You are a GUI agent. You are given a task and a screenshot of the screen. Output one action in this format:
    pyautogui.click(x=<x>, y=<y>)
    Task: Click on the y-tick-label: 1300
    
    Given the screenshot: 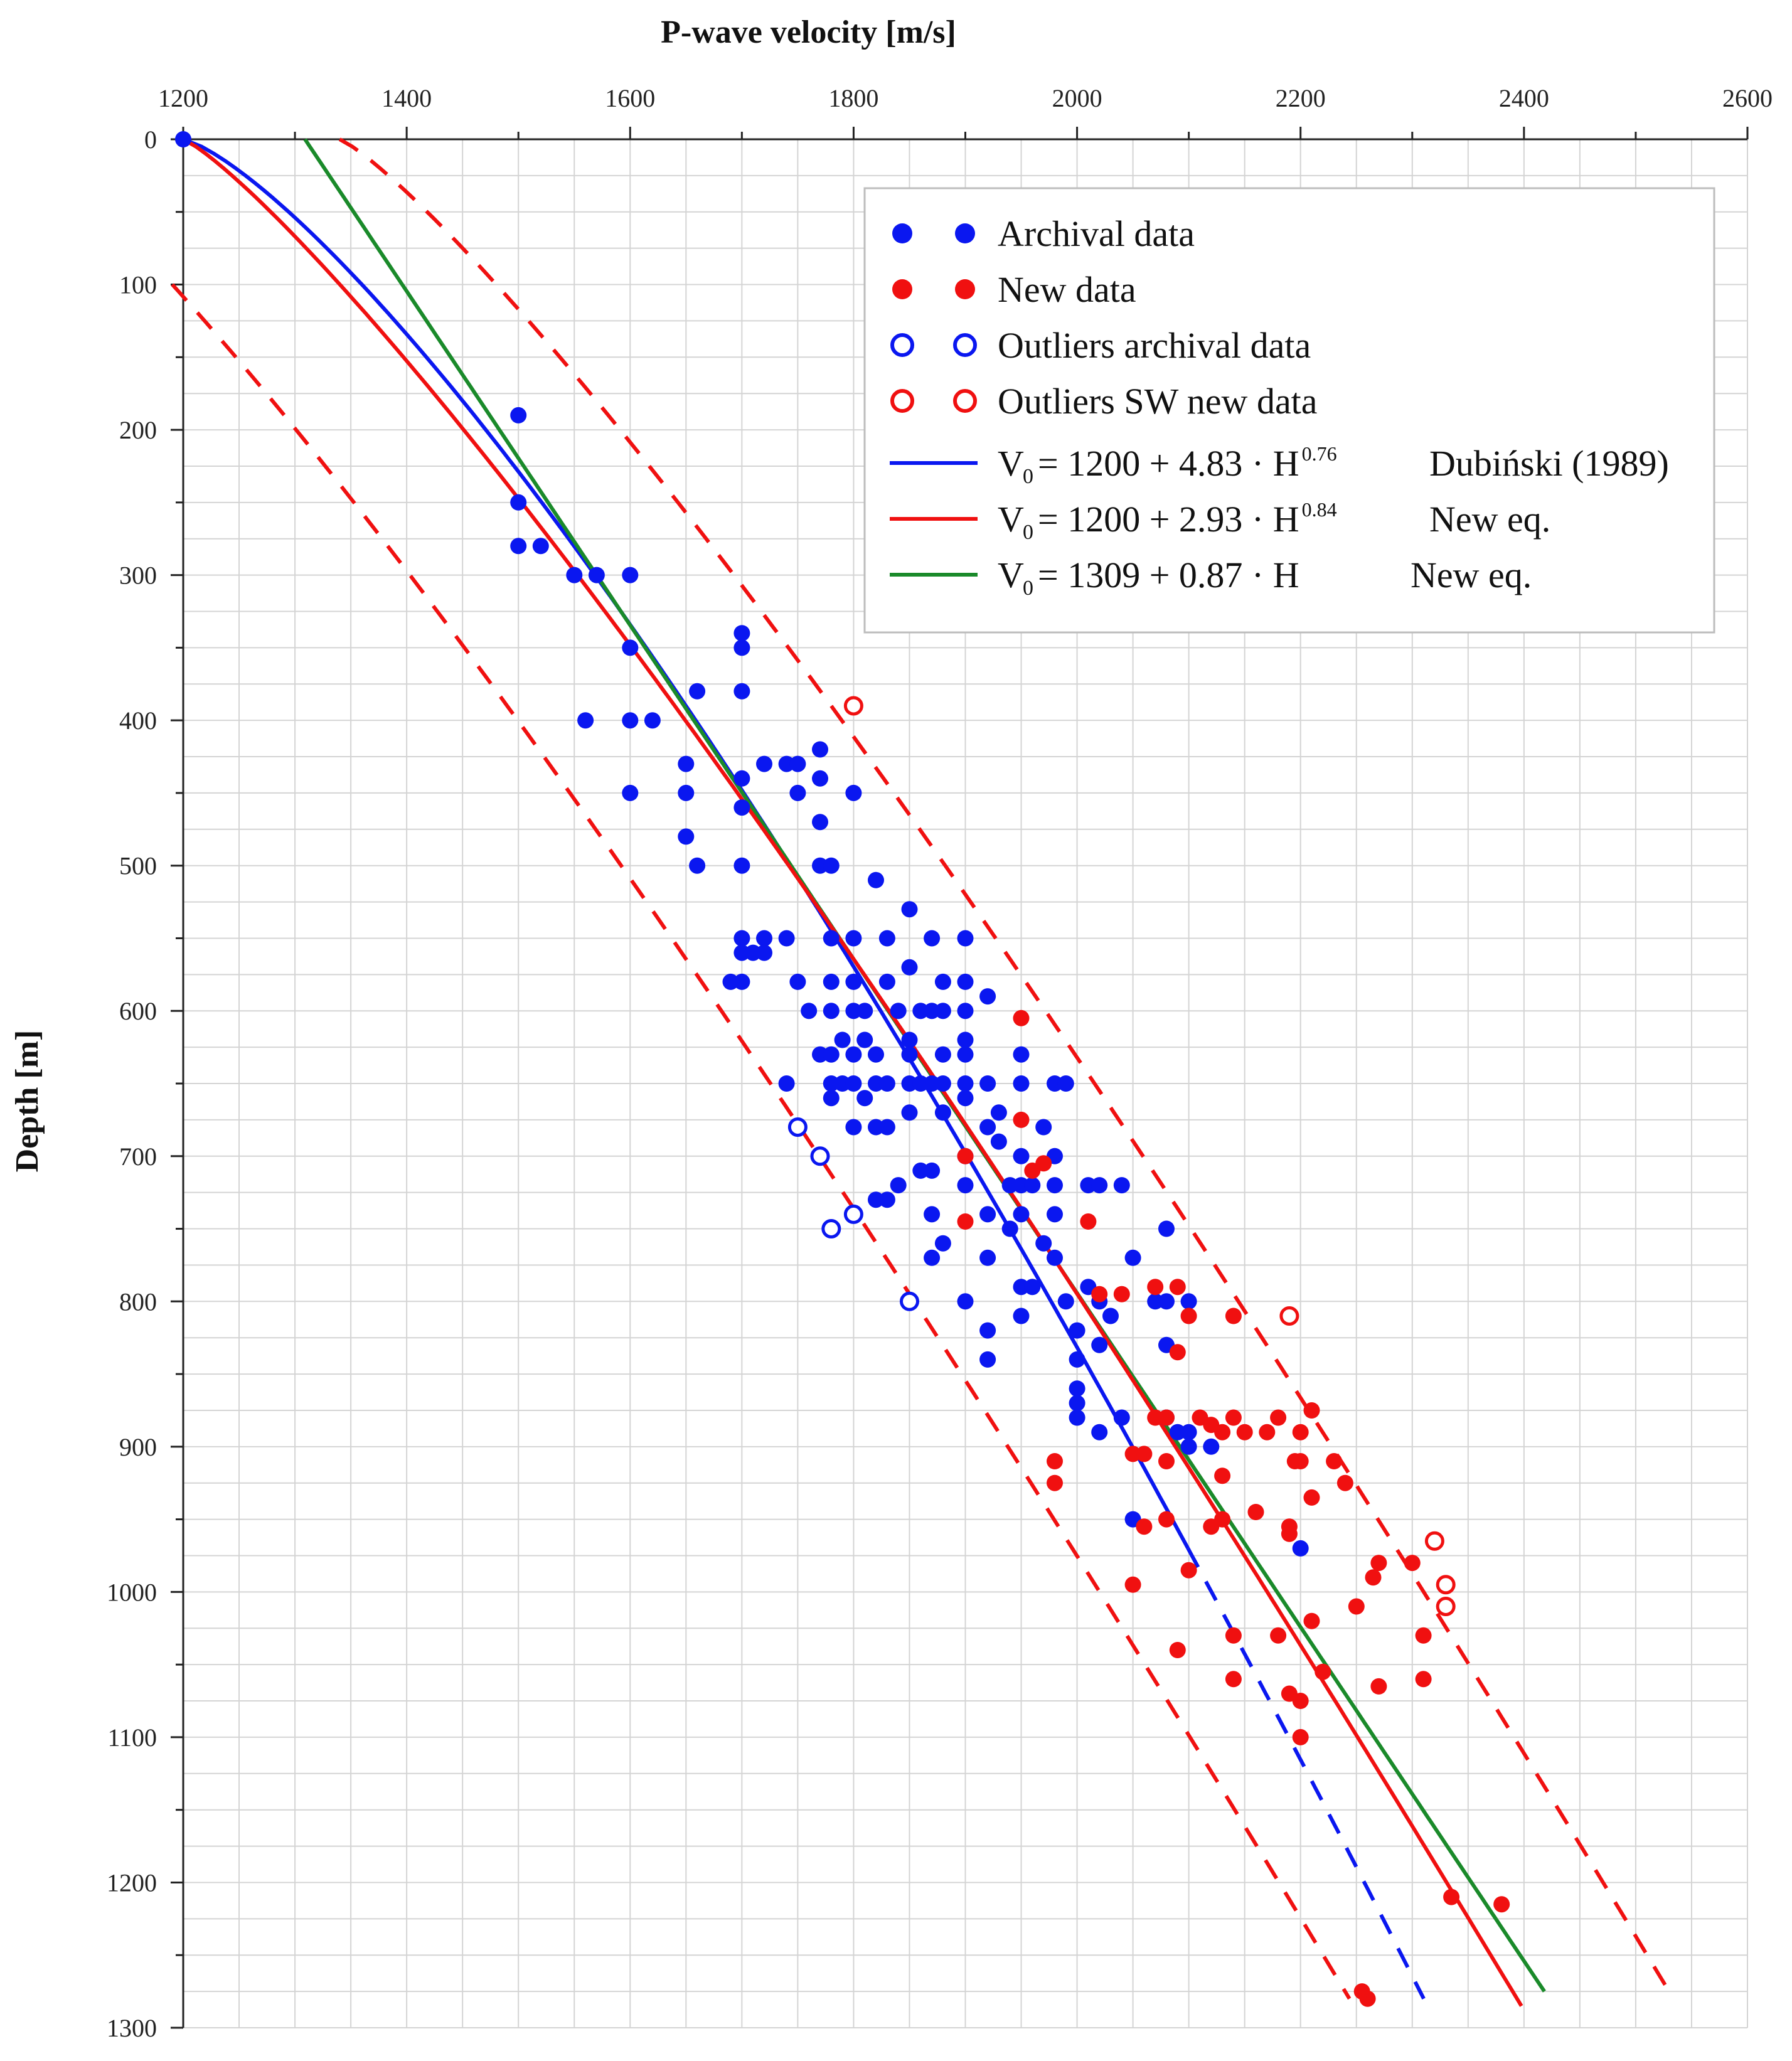 What is the action you would take?
    pyautogui.click(x=132, y=2028)
    